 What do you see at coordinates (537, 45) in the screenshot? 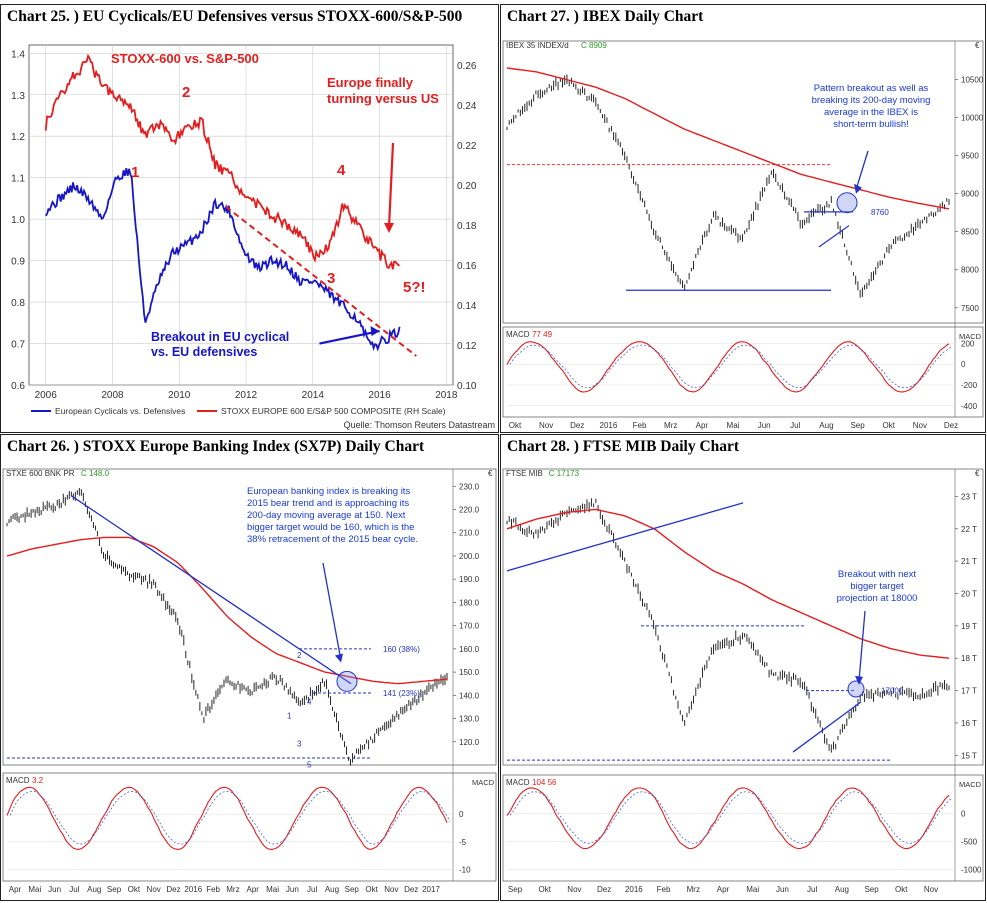
I see `c27-header: IBEX 35 INDEX/d` at bounding box center [537, 45].